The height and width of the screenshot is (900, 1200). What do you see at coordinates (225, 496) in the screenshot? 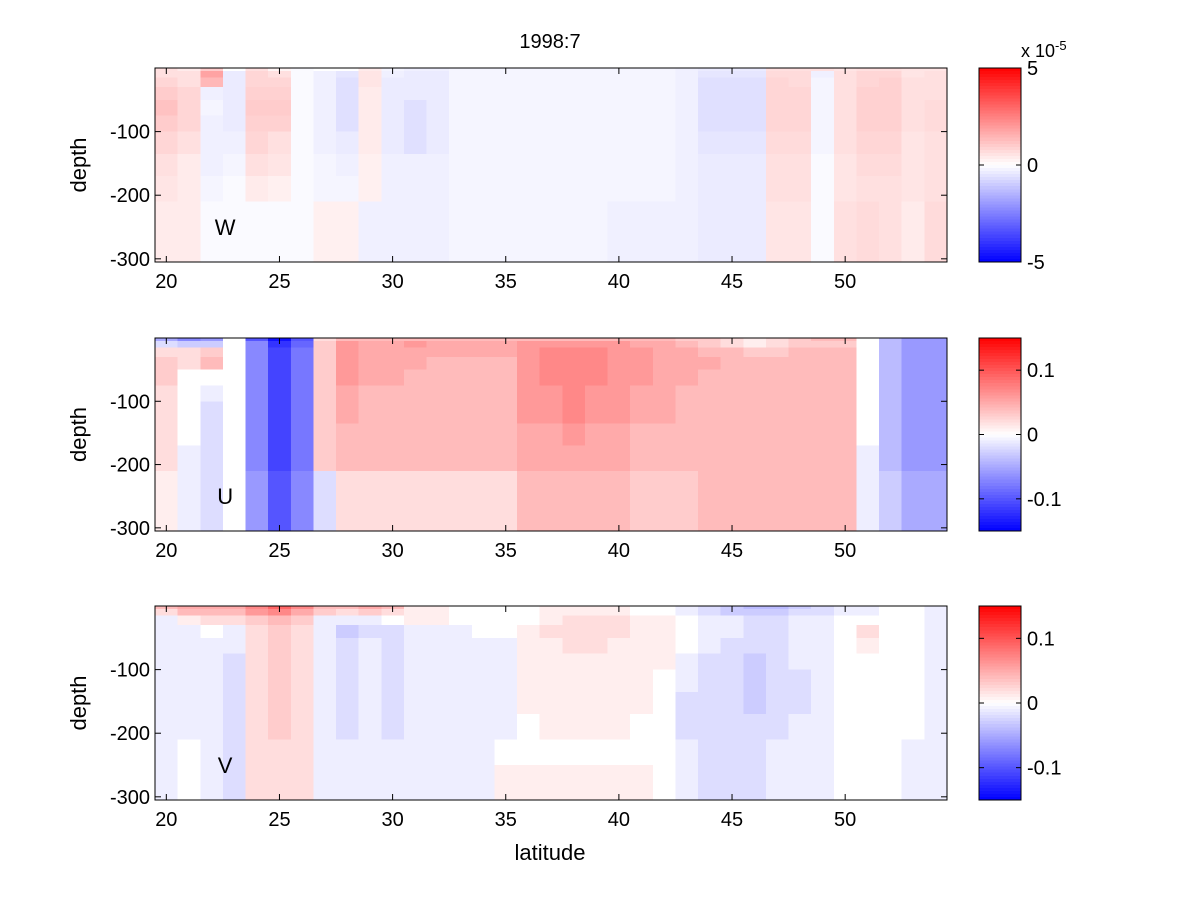
I see `panel-label: U` at bounding box center [225, 496].